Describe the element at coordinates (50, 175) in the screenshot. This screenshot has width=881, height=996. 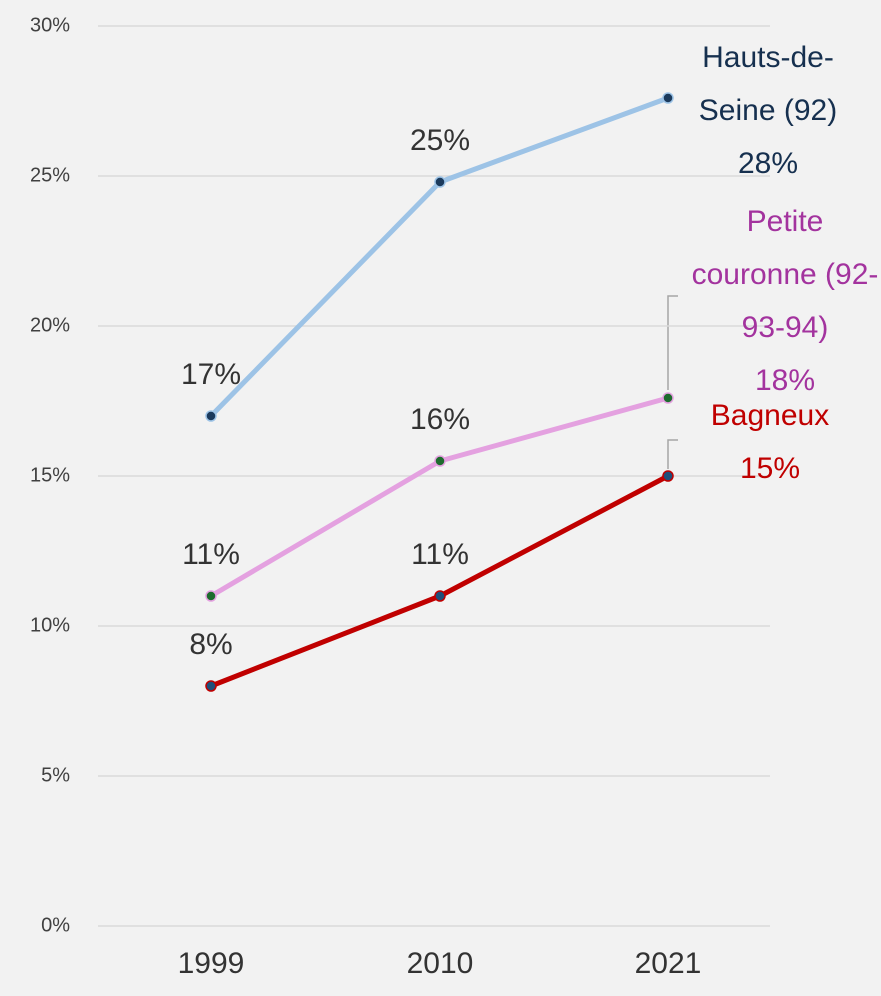
I see `y-tick-label: 25%` at that location.